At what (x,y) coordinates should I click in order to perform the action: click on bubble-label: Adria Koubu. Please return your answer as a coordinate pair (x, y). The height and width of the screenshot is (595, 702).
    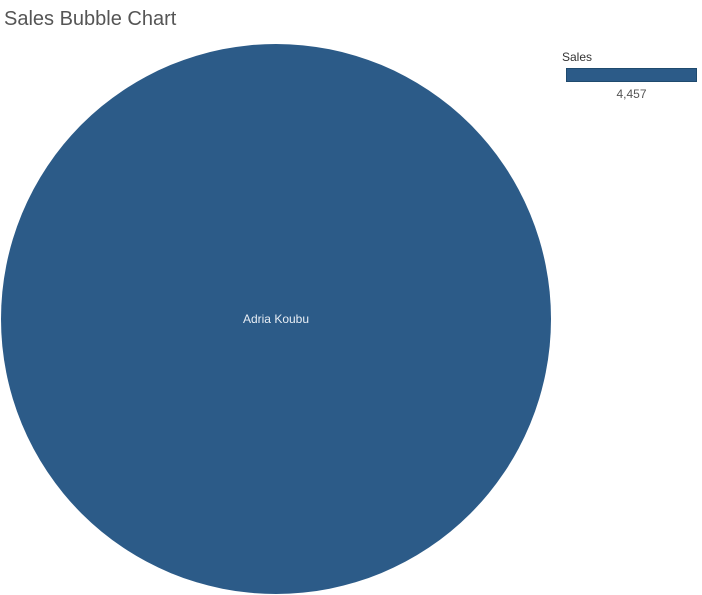
    Looking at the image, I should click on (276, 319).